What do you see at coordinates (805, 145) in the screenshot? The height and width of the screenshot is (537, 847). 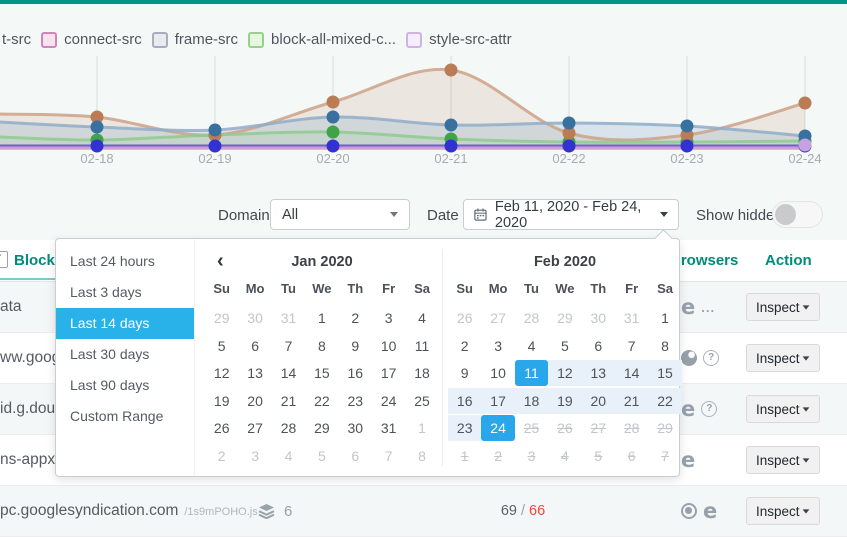 I see `data-point-lavender` at bounding box center [805, 145].